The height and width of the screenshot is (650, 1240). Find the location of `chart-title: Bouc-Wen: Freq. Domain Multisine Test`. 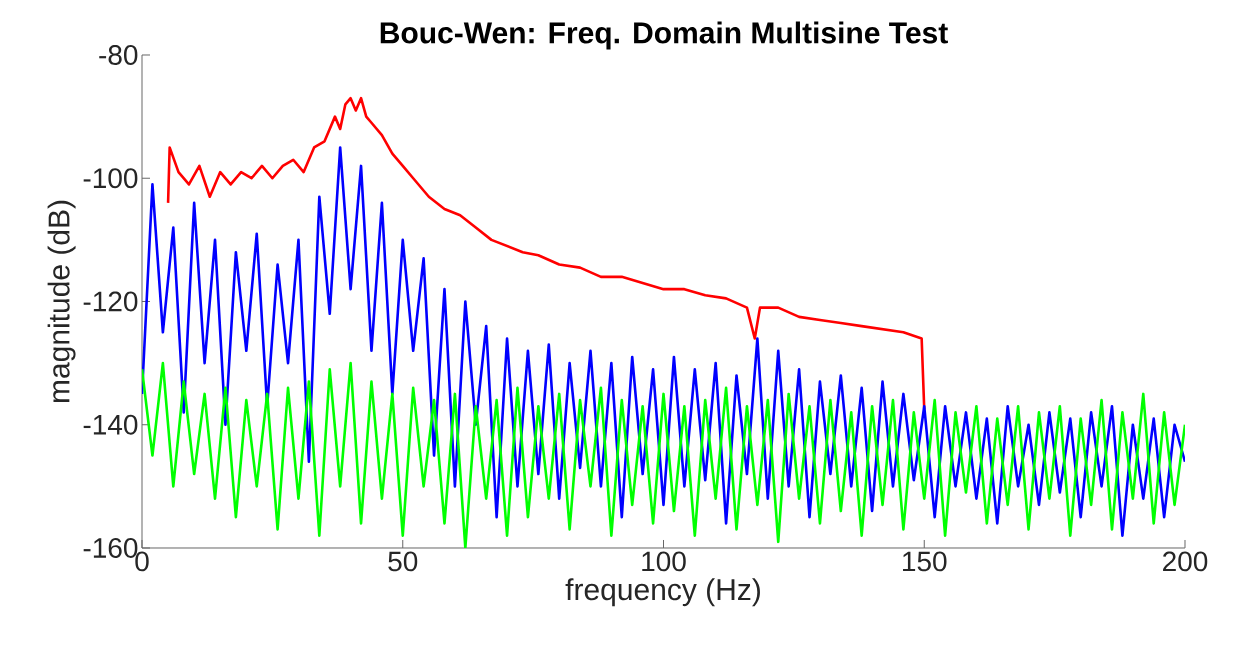

chart-title: Bouc-Wen: Freq. Domain Multisine Test is located at coordinates (664, 35).